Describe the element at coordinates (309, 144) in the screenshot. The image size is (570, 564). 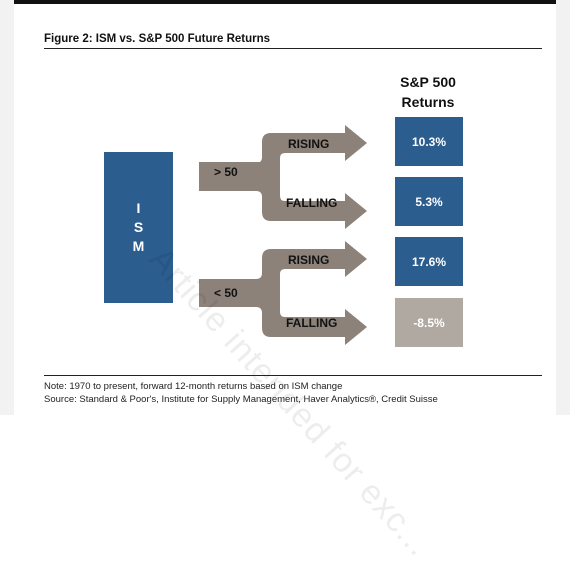
I see `upper-rising-label: RISING` at that location.